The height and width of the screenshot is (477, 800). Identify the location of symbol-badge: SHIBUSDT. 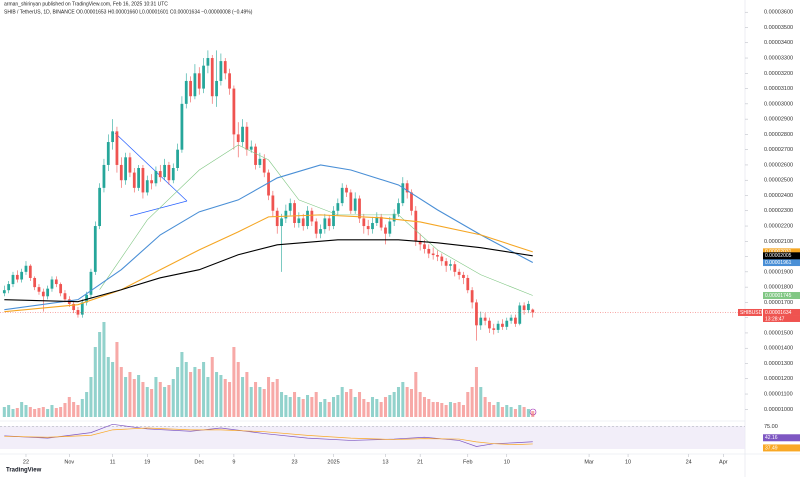
(752, 313).